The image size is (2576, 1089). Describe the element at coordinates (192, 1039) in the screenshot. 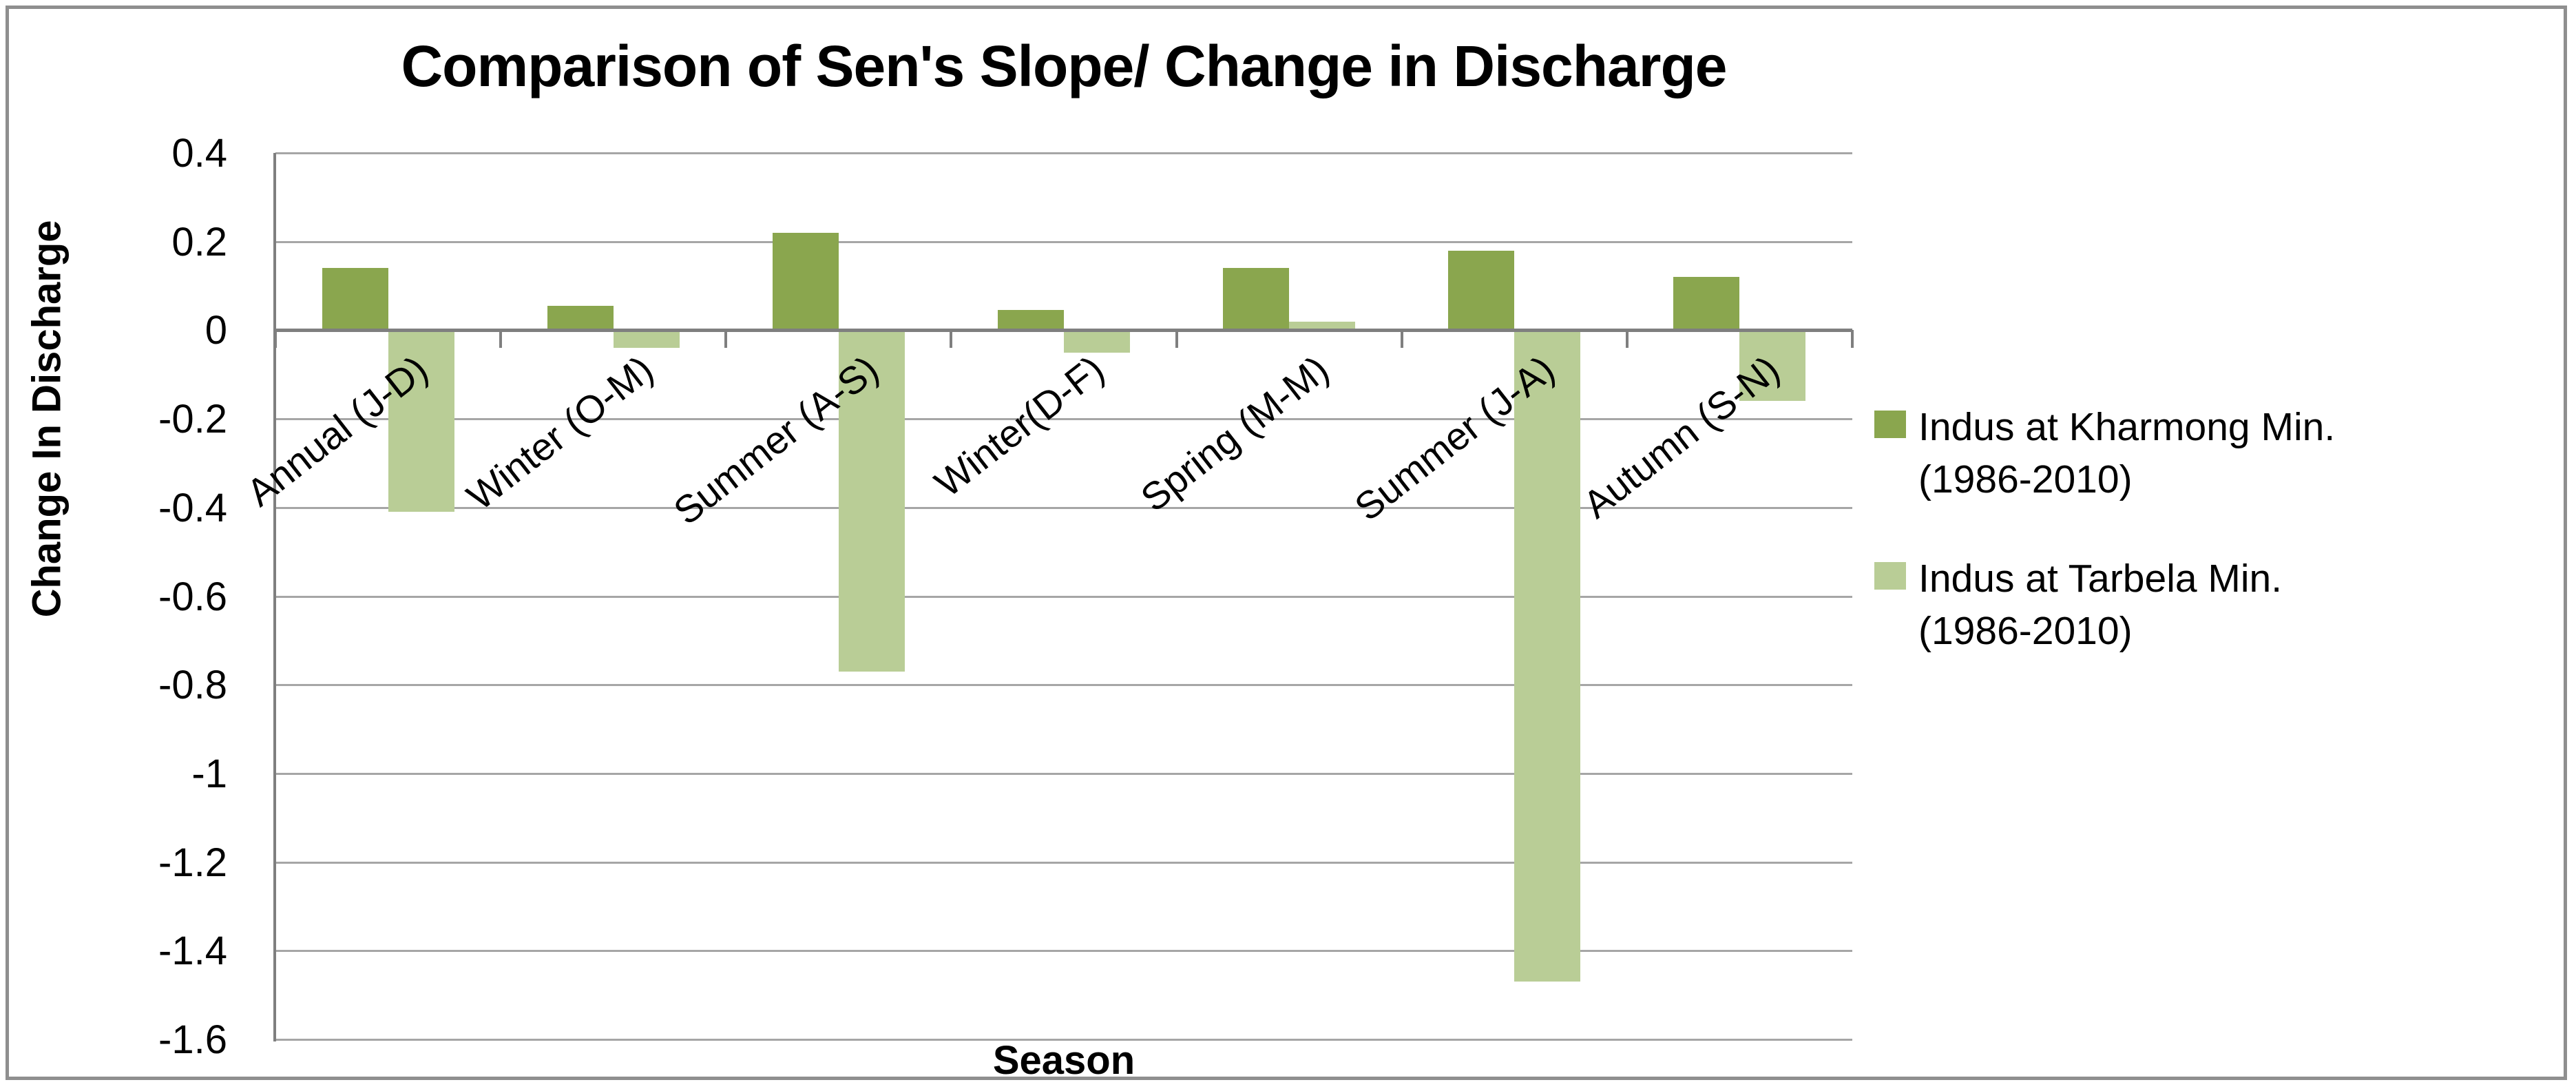

I see `y-tick-label: -1.6` at that location.